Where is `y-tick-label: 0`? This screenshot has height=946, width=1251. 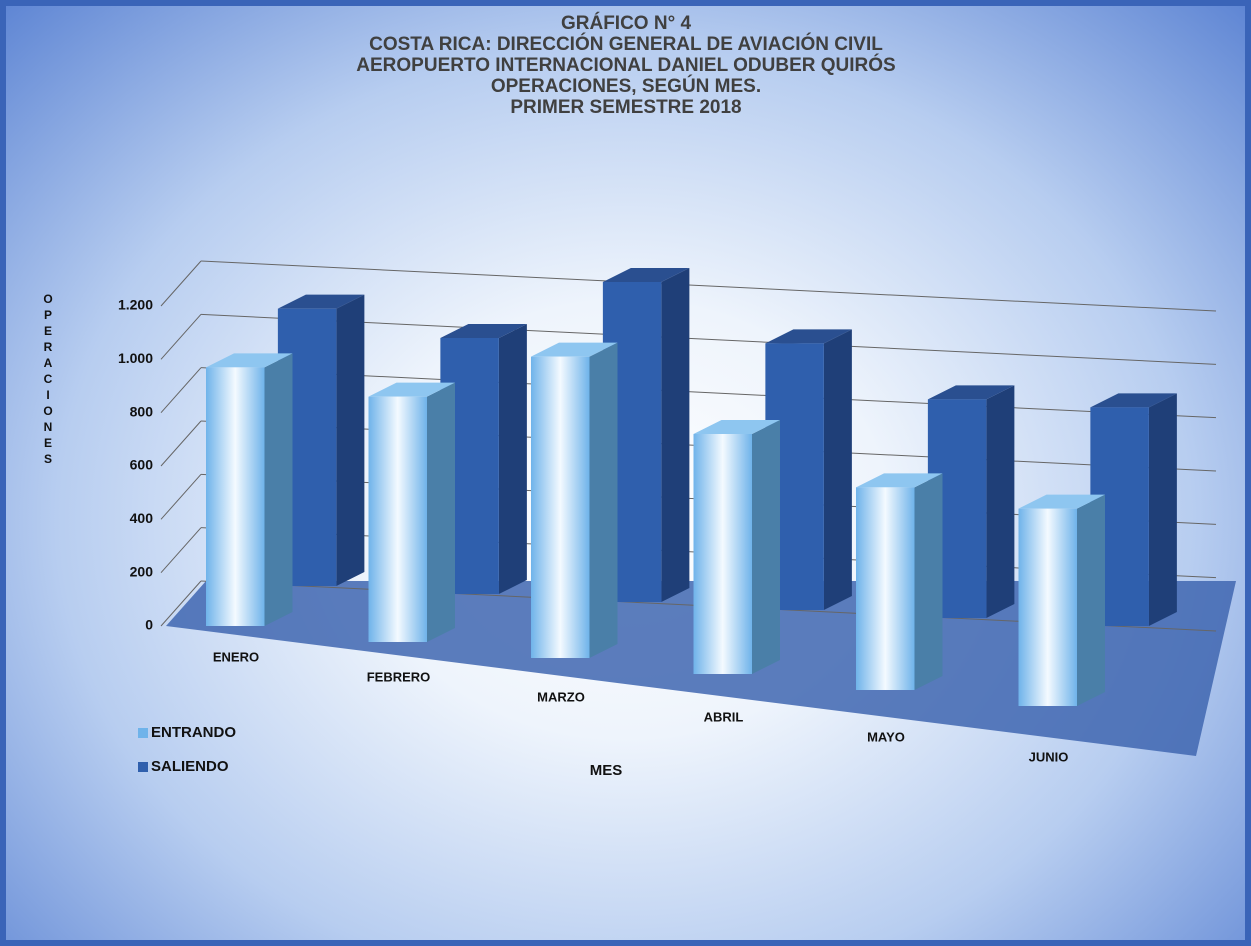
y-tick-label: 0 is located at coordinates (149, 625).